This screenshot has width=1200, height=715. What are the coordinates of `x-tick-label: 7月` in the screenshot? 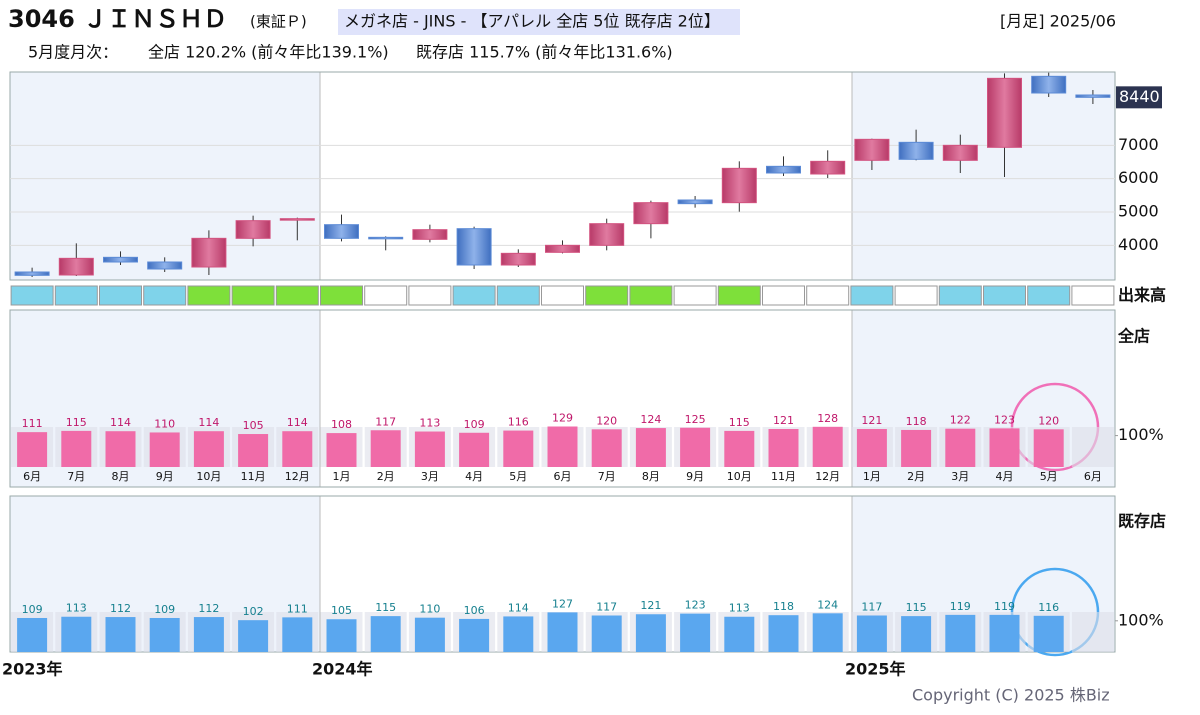 It's located at (607, 476).